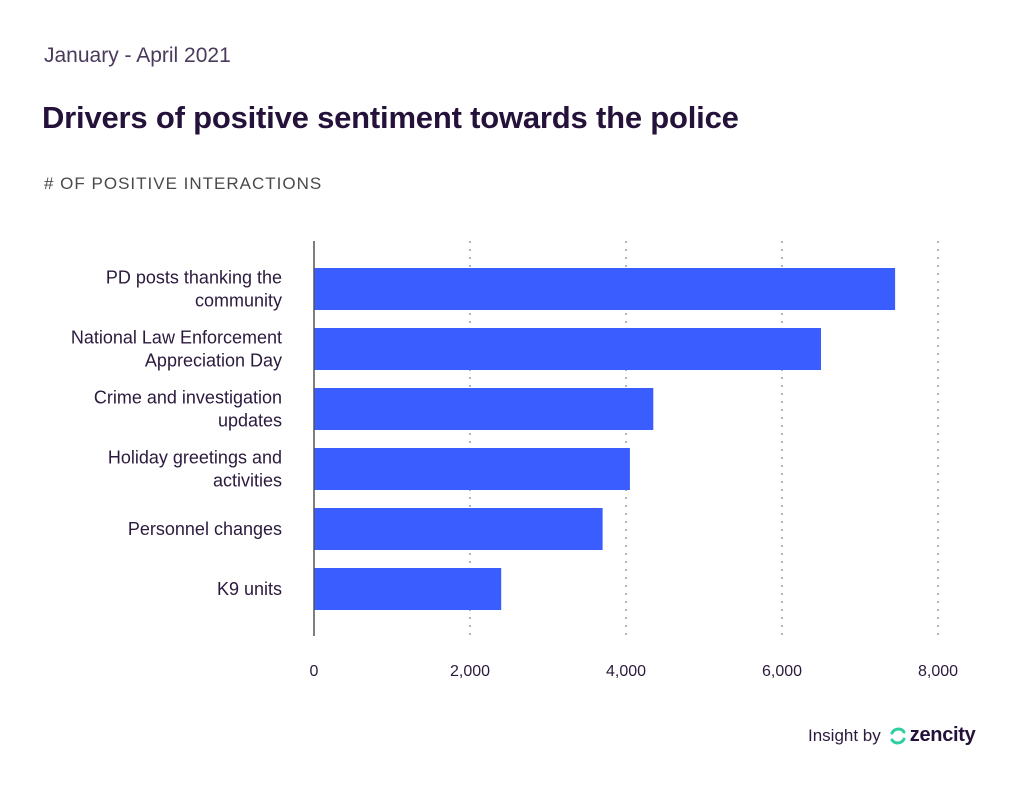 This screenshot has width=1024, height=792. What do you see at coordinates (938, 671) in the screenshot?
I see `x-tick-label: 8,000` at bounding box center [938, 671].